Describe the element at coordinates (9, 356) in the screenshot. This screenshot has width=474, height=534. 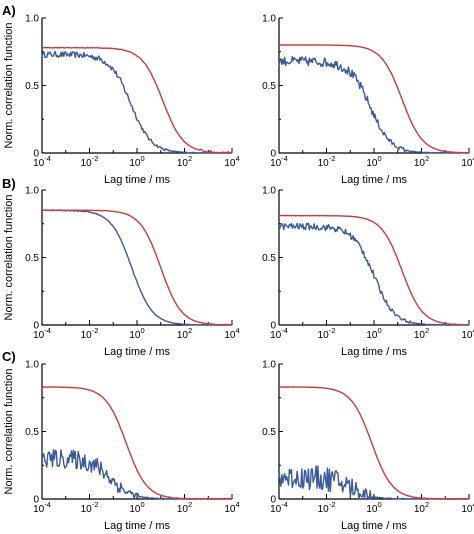
I see `panel-label-c: C)` at that location.